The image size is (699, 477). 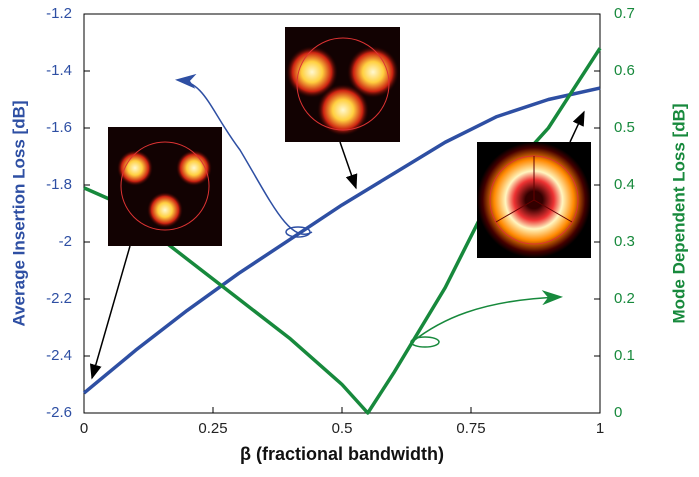 I want to click on y-axis-label: Average Insertion Loss [dB], so click(x=18, y=213).